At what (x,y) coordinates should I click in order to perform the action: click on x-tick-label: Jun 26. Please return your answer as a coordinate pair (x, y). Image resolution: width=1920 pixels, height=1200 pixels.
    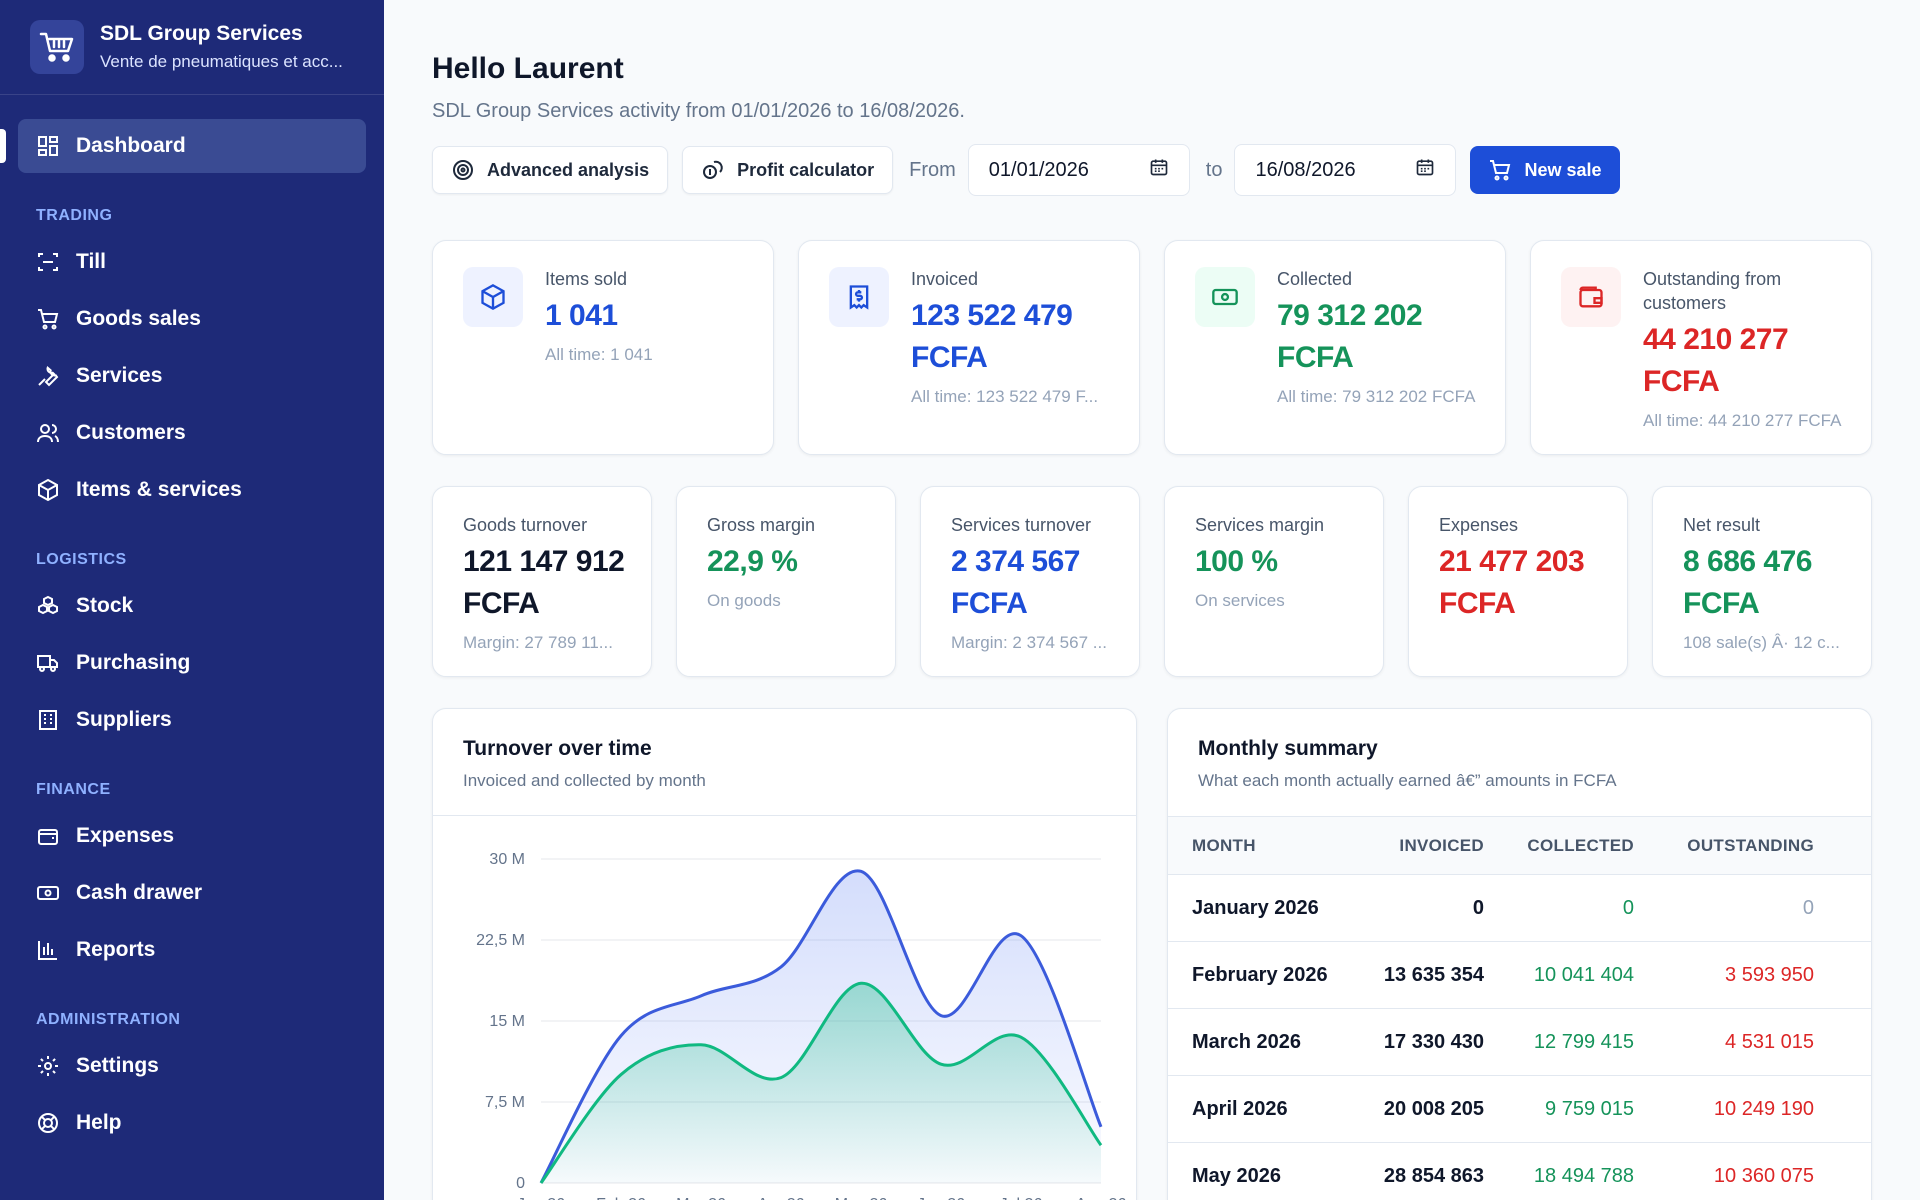
    Looking at the image, I should click on (941, 1198).